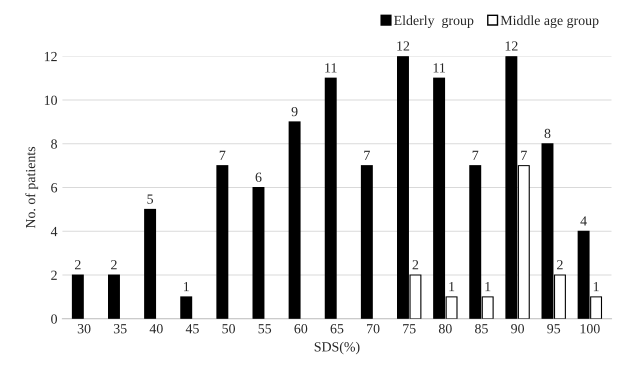 Image resolution: width=624 pixels, height=375 pixels. I want to click on data-label: 8, so click(547, 133).